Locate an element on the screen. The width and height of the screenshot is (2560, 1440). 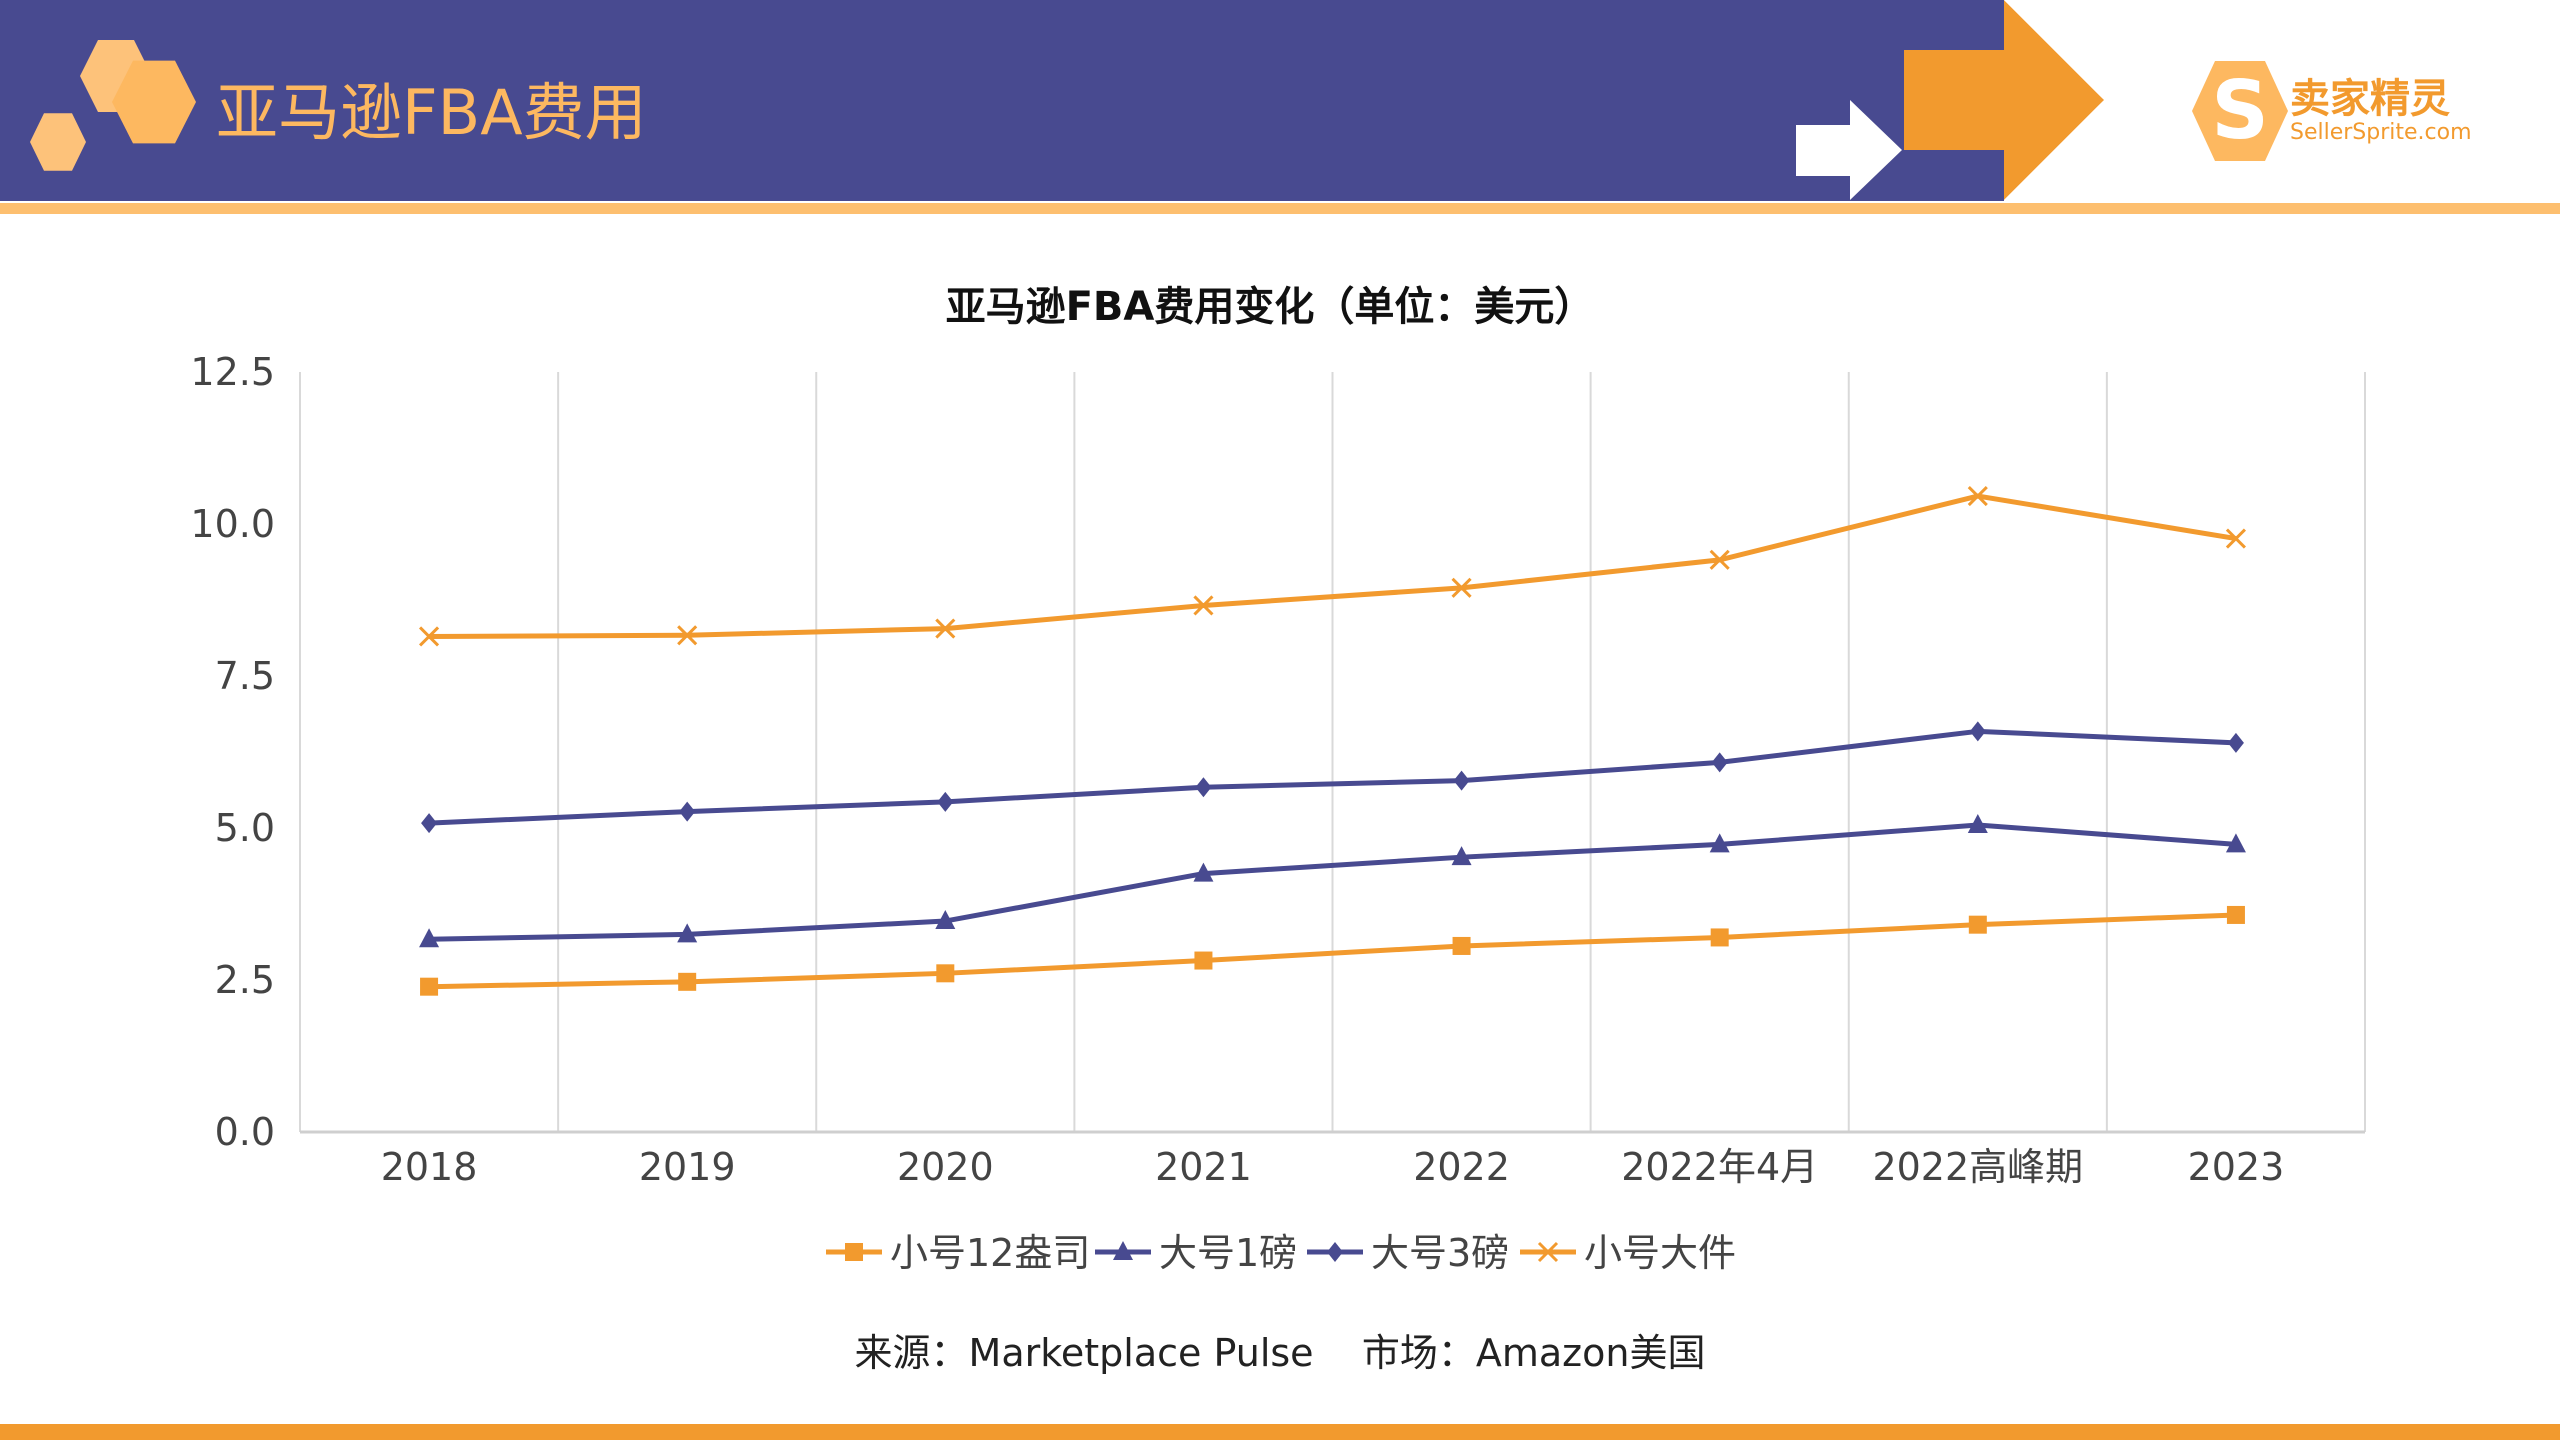
legend-marker-square is located at coordinates (854, 1252).